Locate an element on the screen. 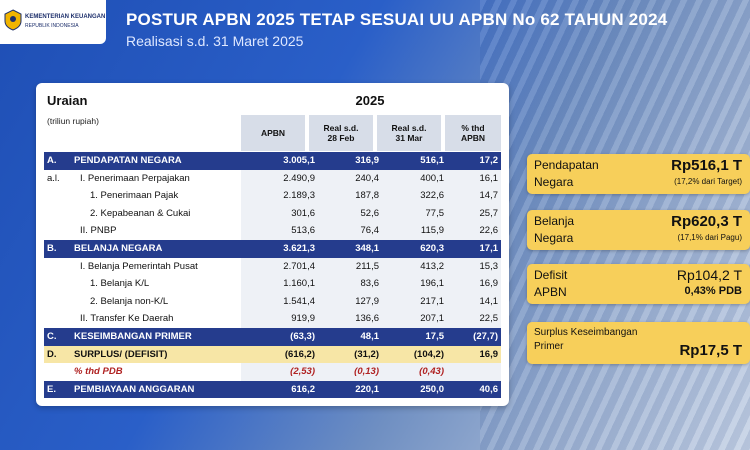 The image size is (750, 450). table-row: % thd PDB (2,53) (0,13) (0,43) is located at coordinates (272, 372).